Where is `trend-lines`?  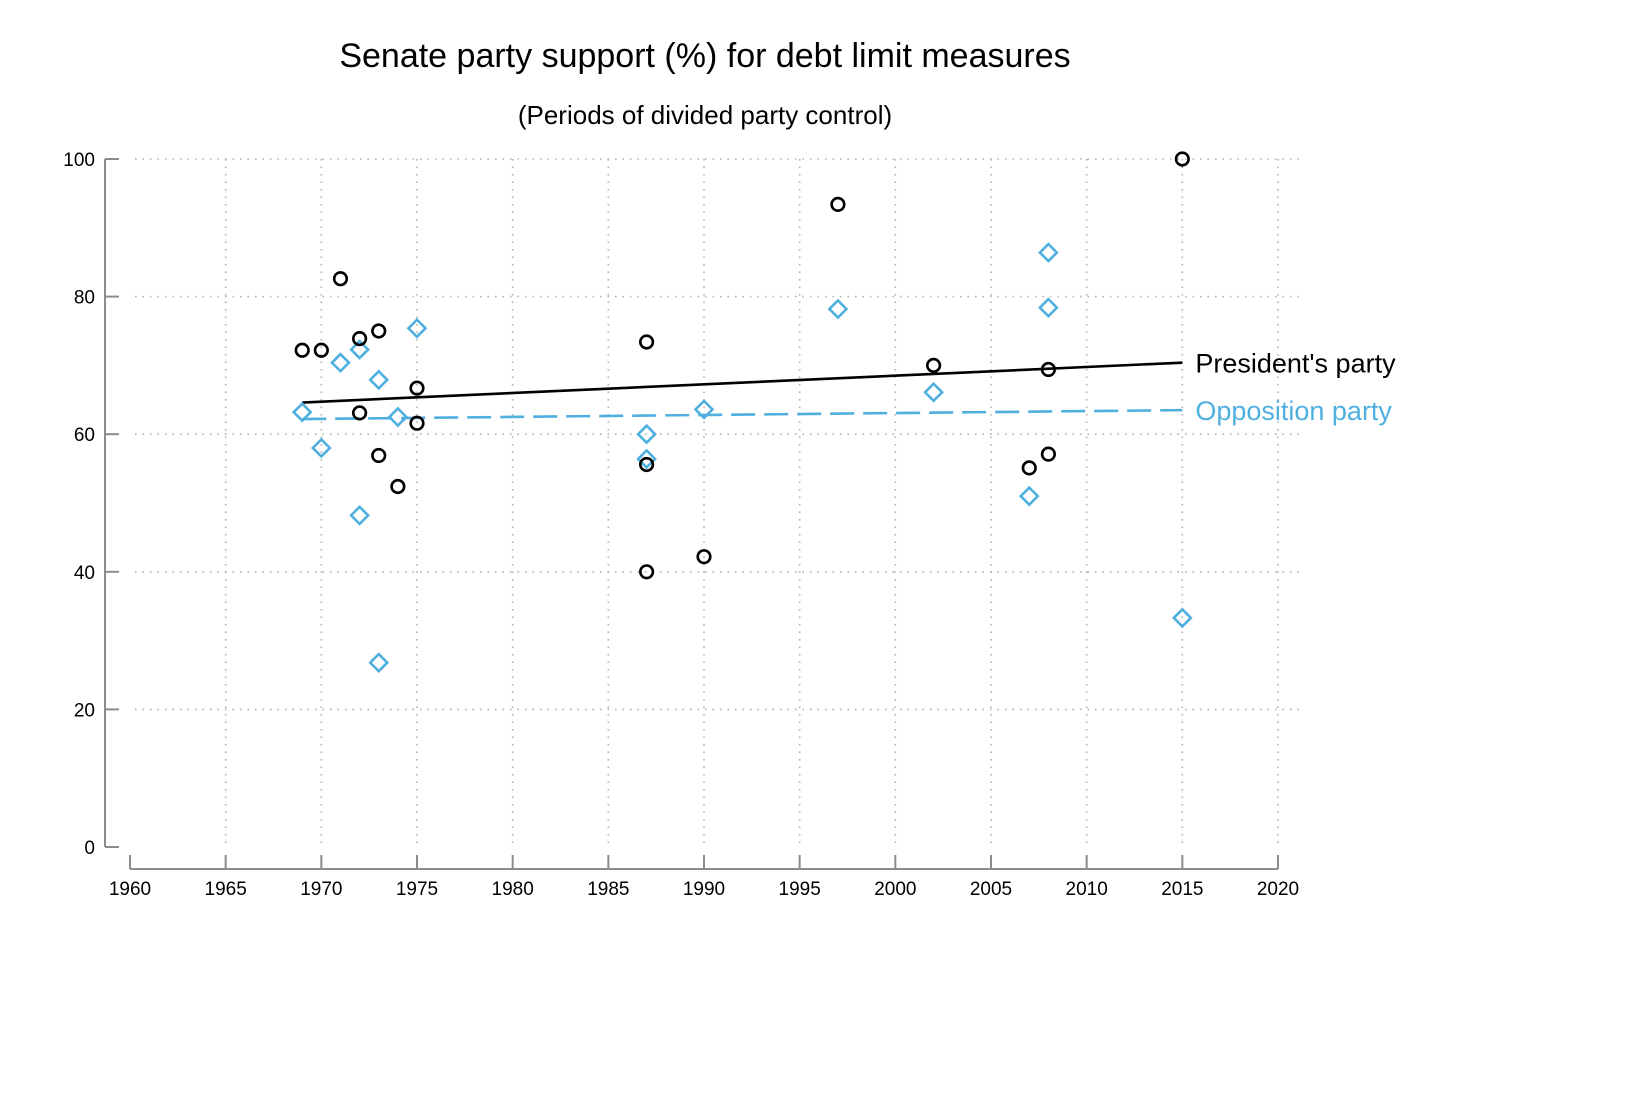
trend-lines is located at coordinates (742, 391).